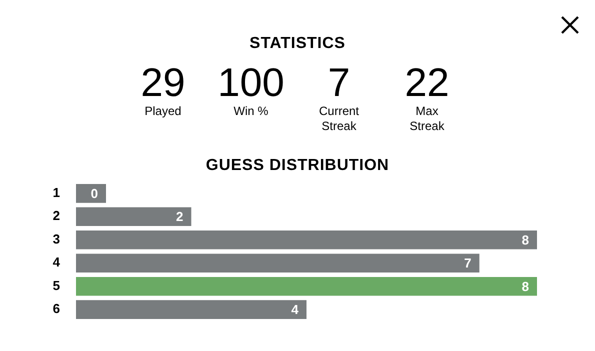 Image resolution: width=595 pixels, height=351 pixels. Describe the element at coordinates (427, 83) in the screenshot. I see `text: 22` at that location.